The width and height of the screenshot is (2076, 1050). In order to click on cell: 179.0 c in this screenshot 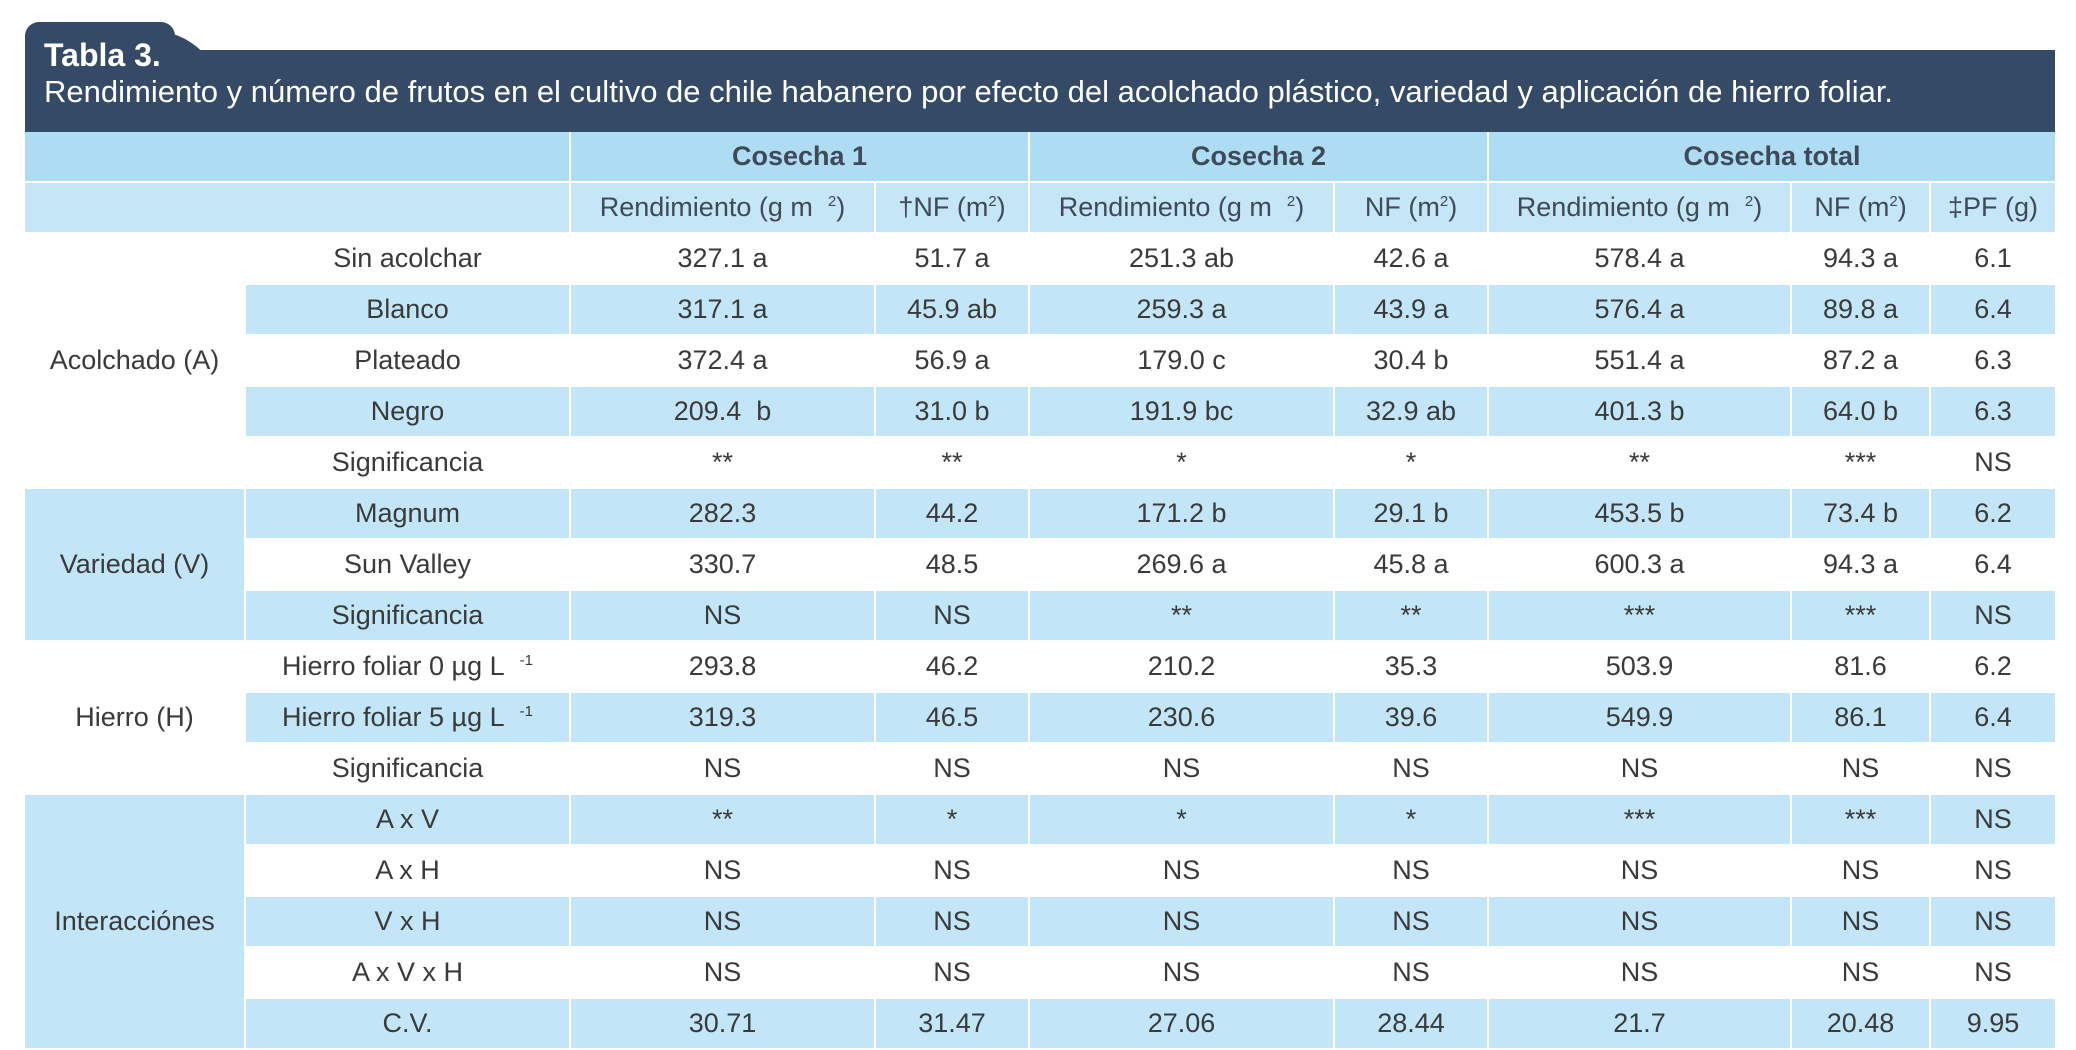, I will do `click(1182, 361)`.